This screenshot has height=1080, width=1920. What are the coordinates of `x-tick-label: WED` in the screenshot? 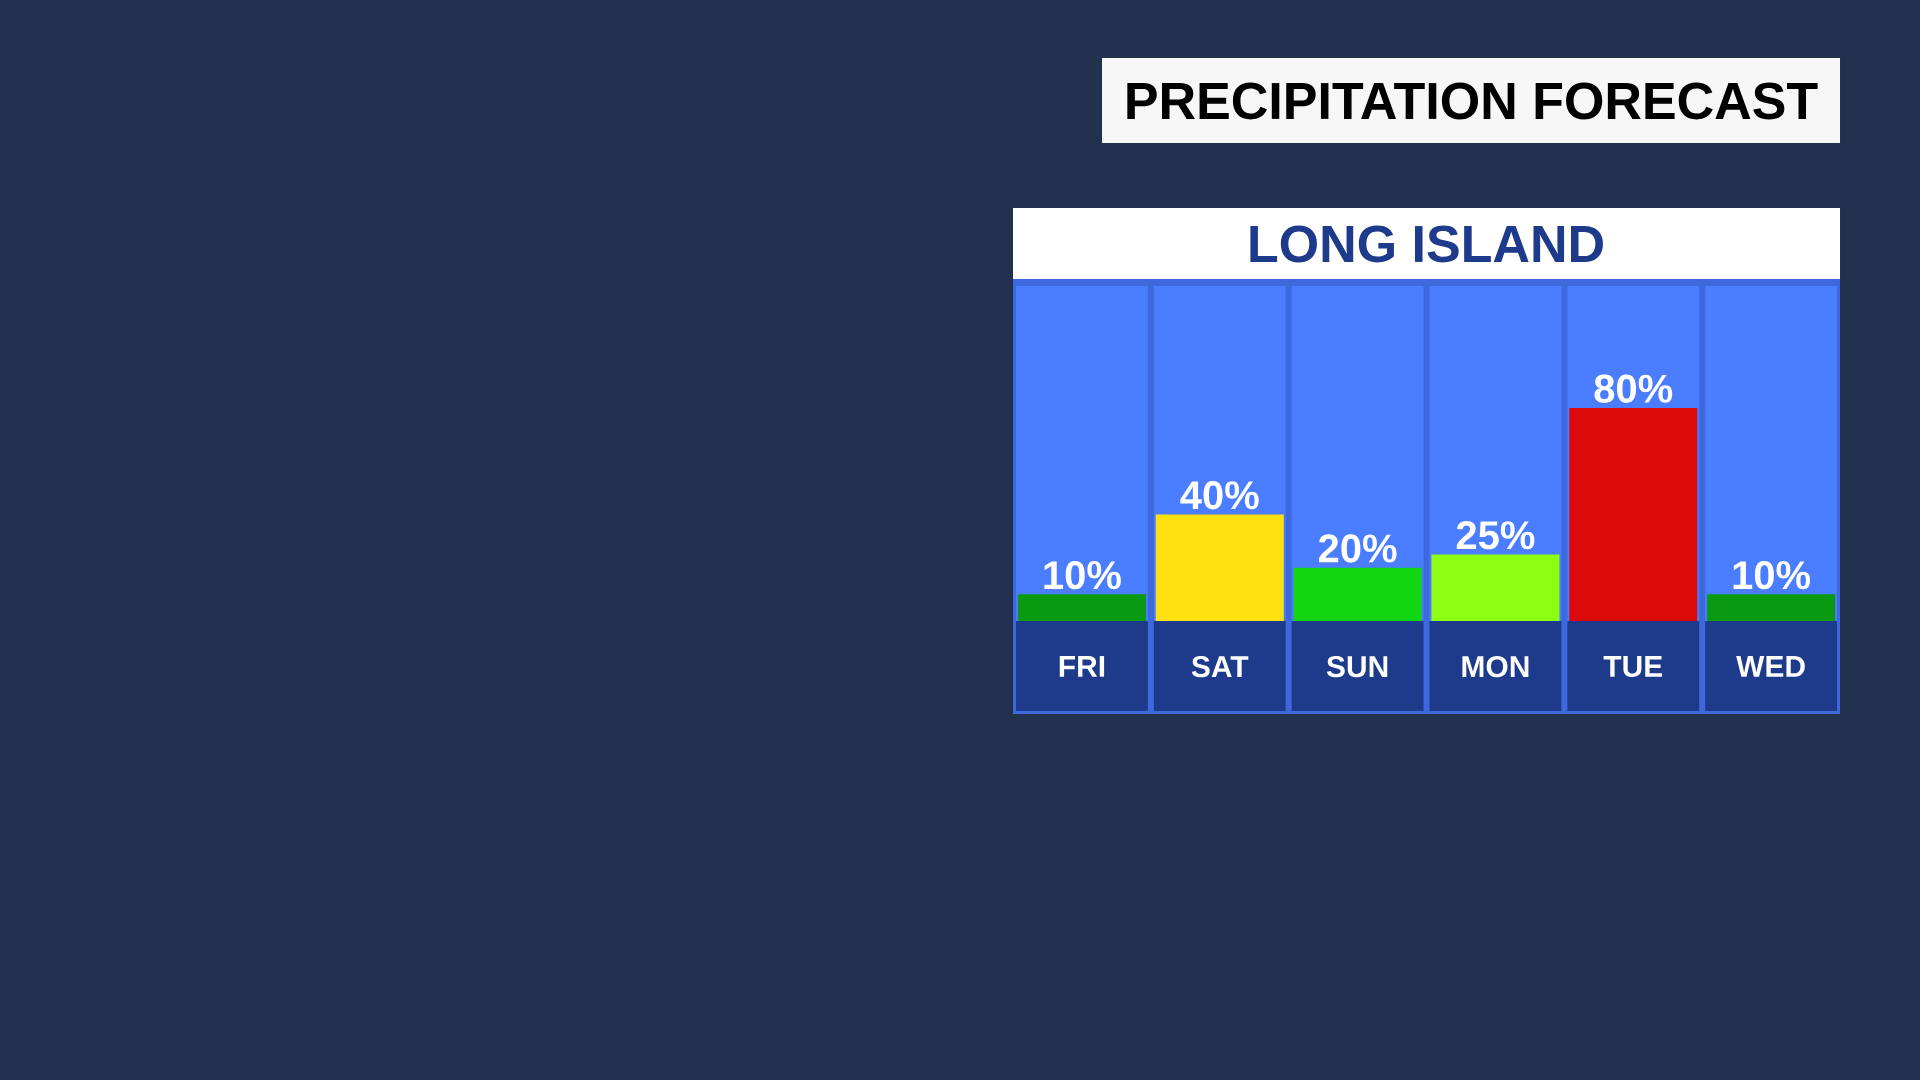 It's located at (1770, 666).